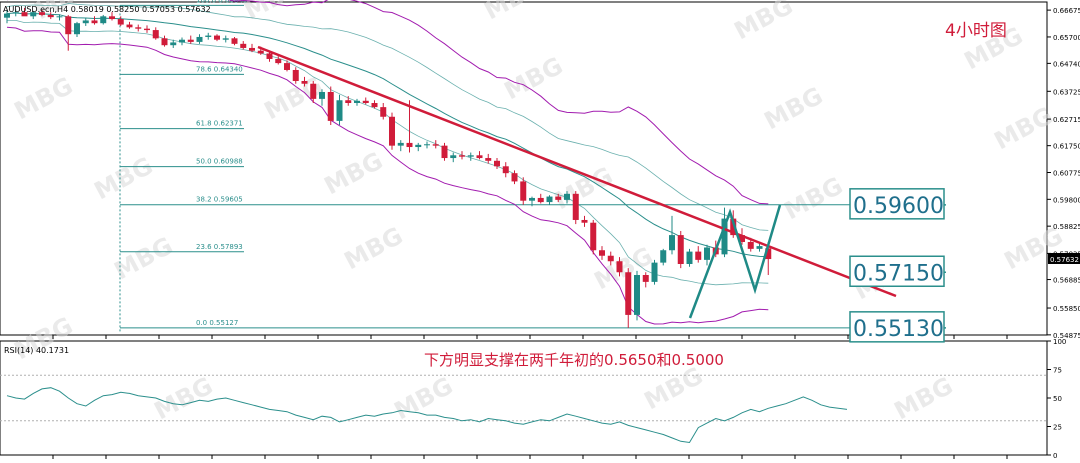 The width and height of the screenshot is (1080, 463). I want to click on chart-annotation: 下方明显支撑在两千年初的0.5650和0.5000, so click(574, 360).